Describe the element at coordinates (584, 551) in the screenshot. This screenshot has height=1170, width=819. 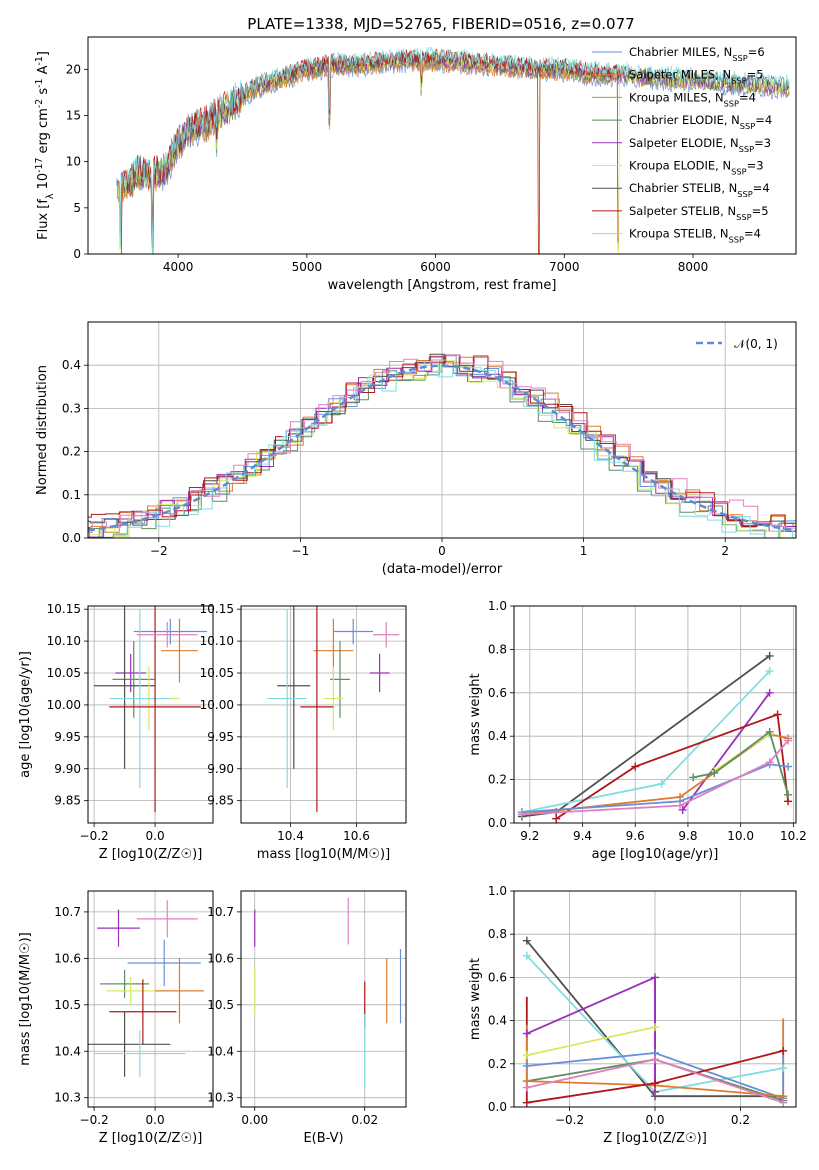
I see `x-tick-label: 1` at that location.